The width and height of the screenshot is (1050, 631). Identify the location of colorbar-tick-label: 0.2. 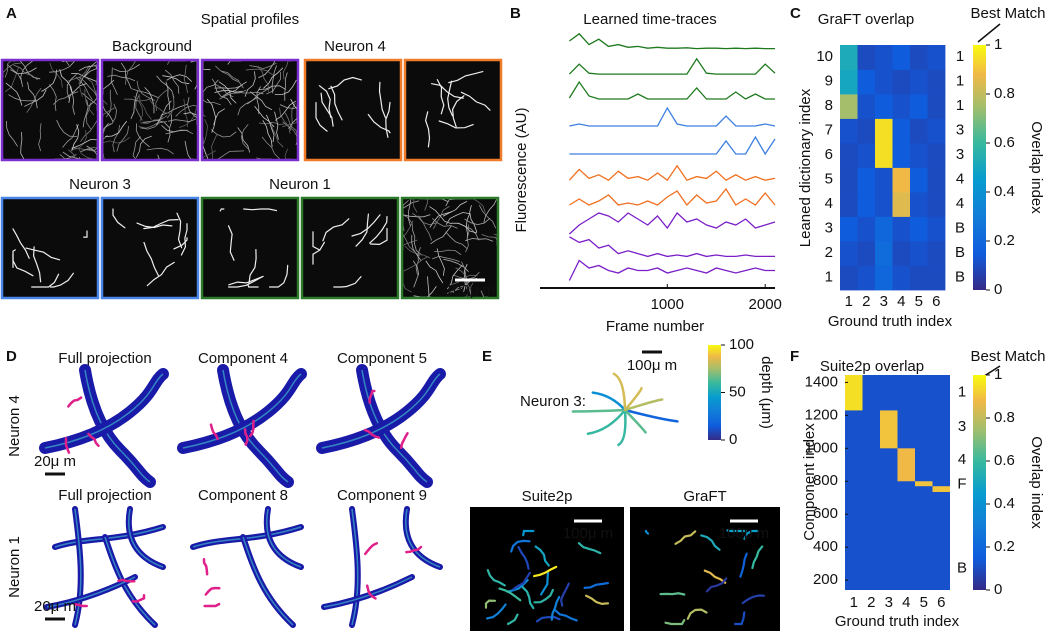
(1004, 240).